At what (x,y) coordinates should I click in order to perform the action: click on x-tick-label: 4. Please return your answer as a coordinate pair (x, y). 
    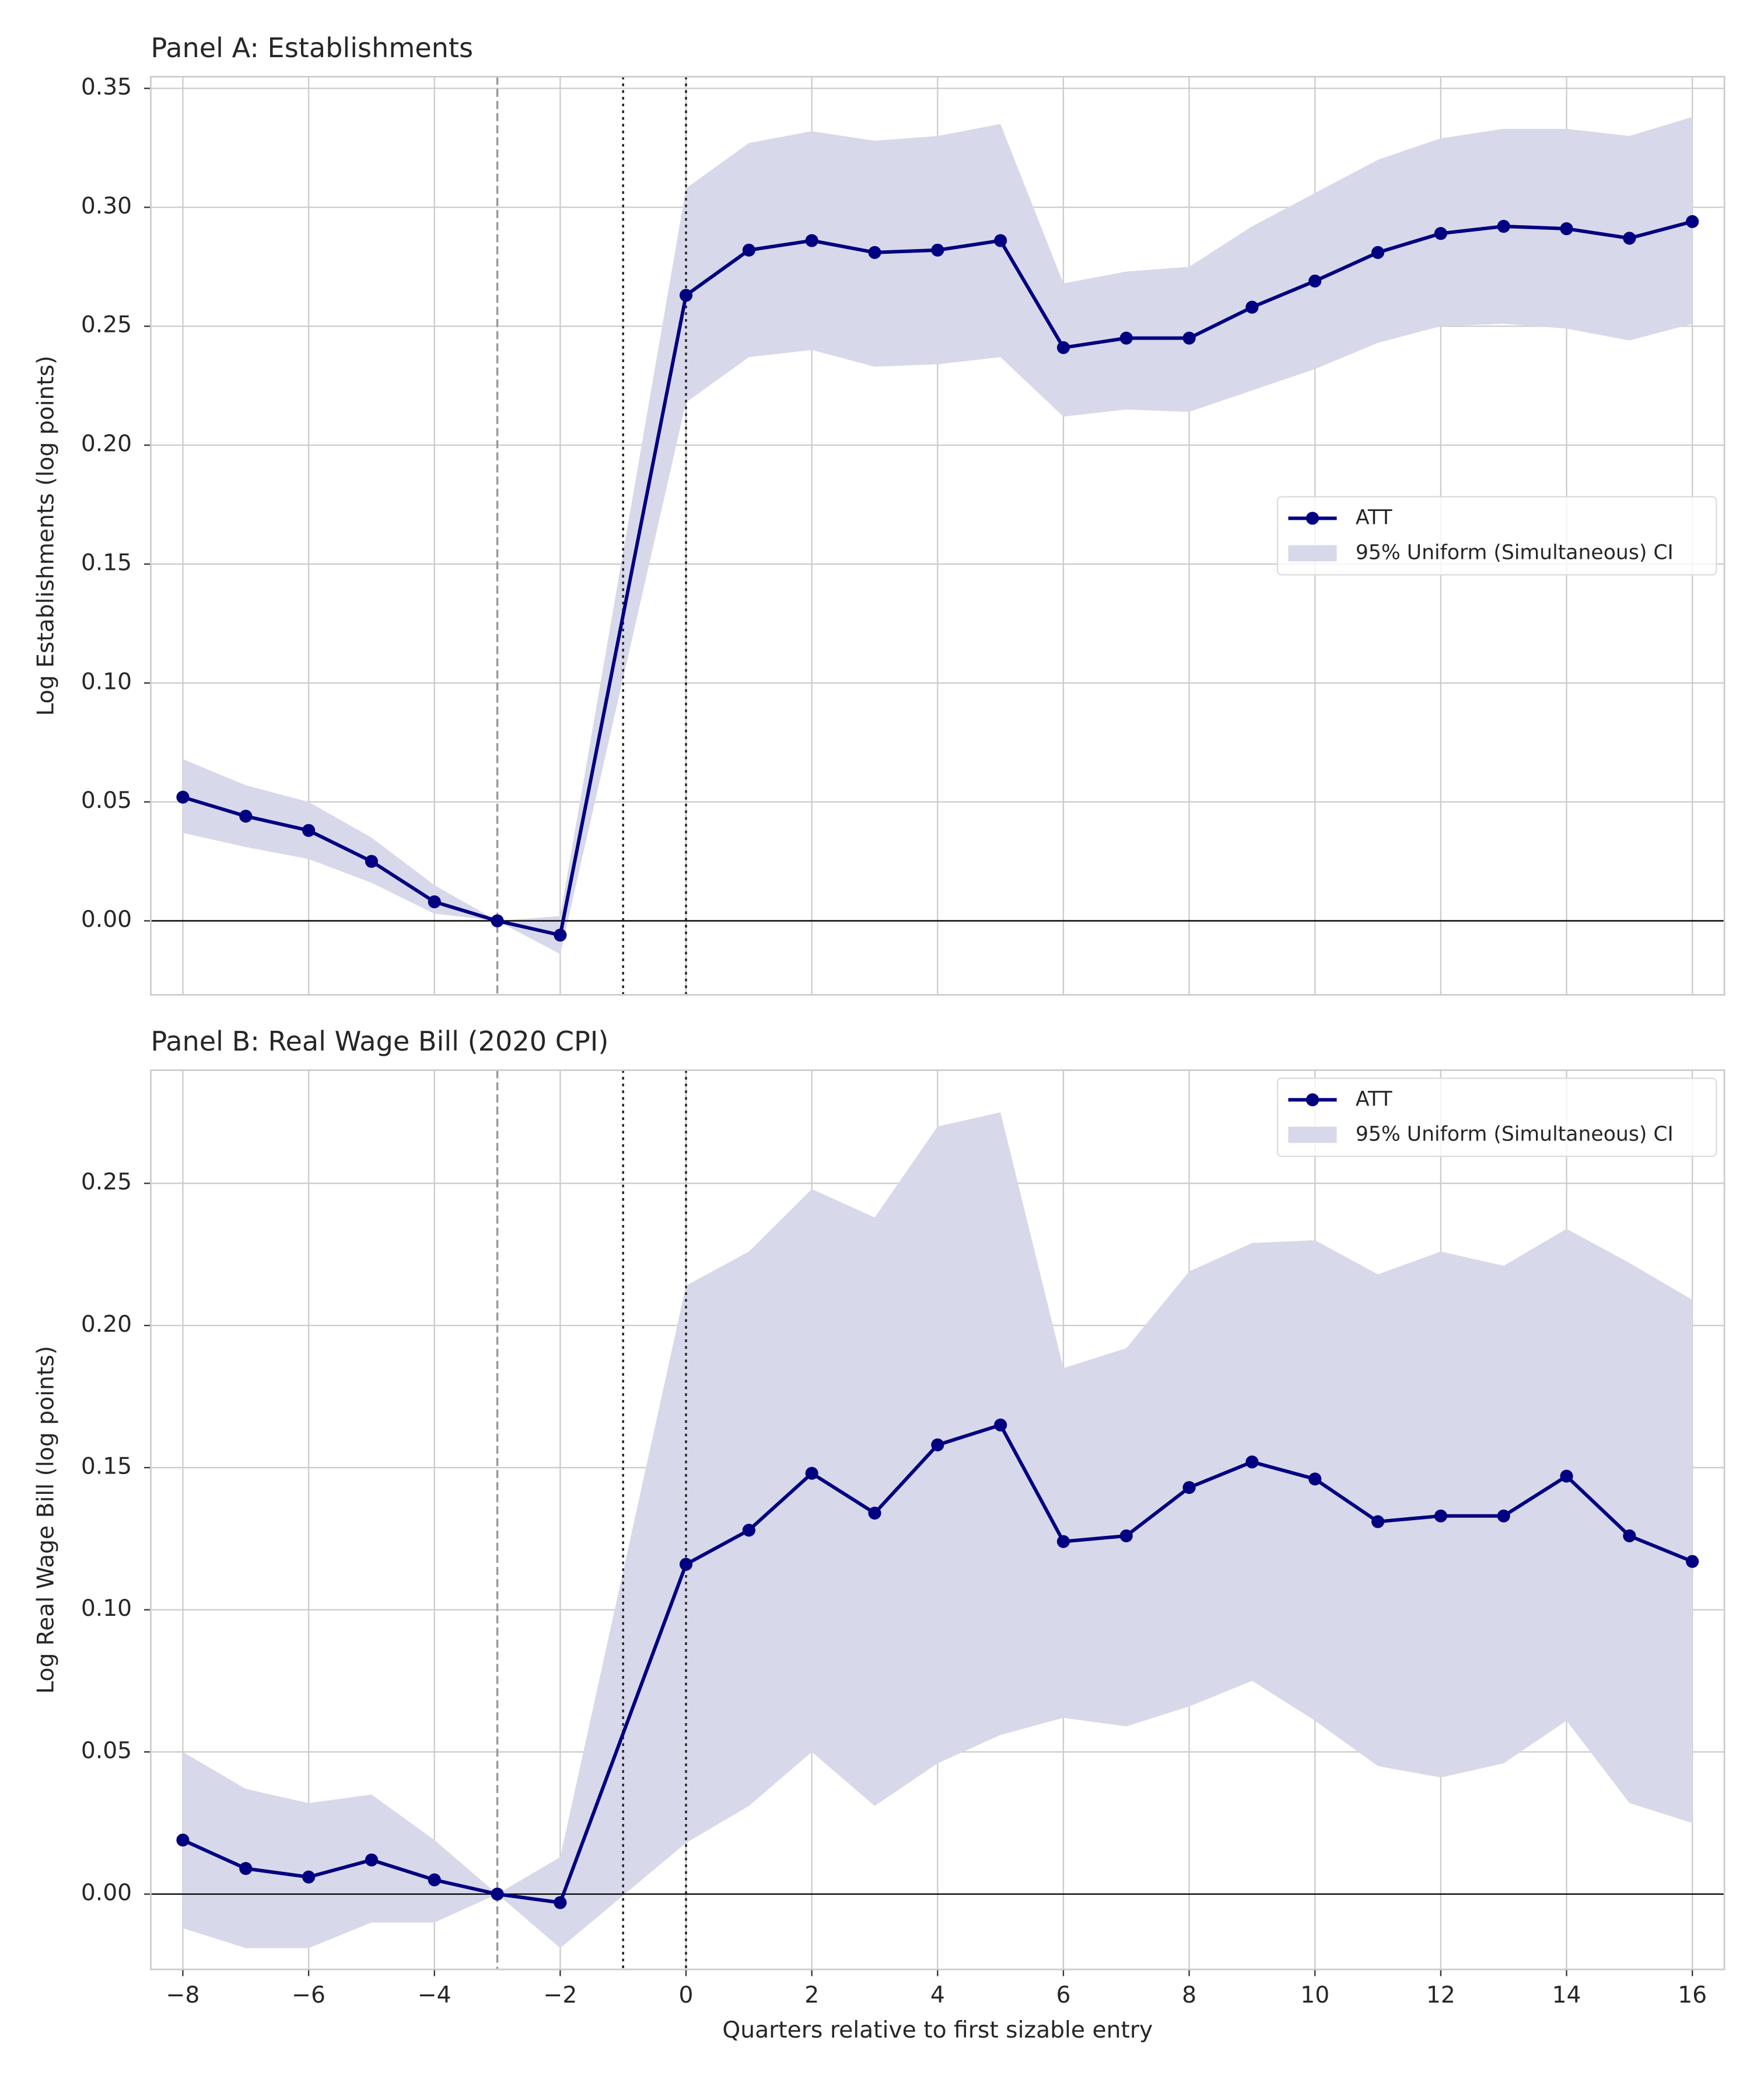
    Looking at the image, I should click on (937, 1995).